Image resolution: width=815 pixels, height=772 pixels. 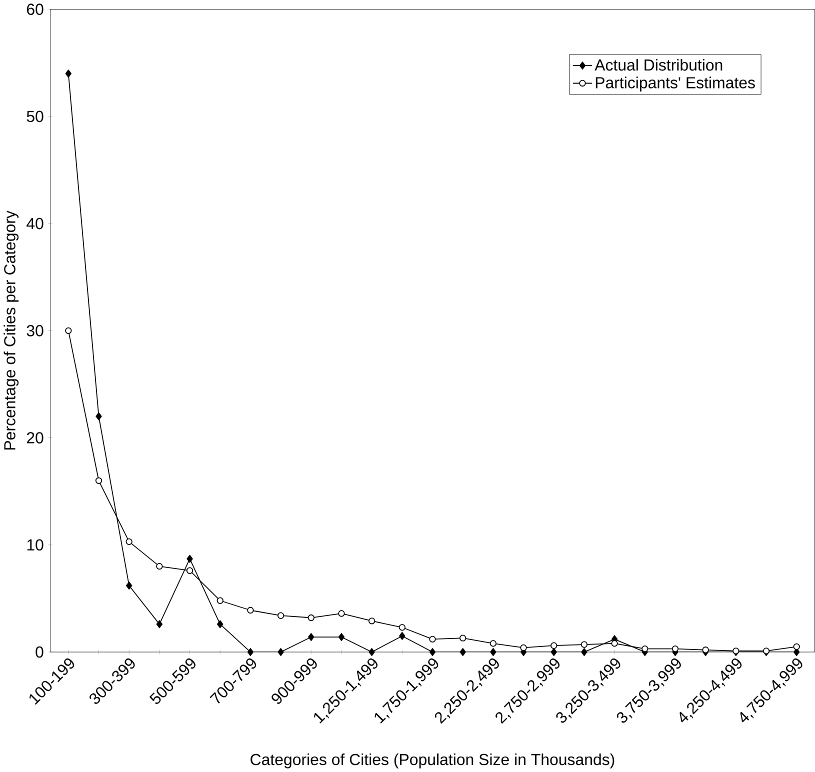 What do you see at coordinates (35, 224) in the screenshot?
I see `y-tick-label: 40` at bounding box center [35, 224].